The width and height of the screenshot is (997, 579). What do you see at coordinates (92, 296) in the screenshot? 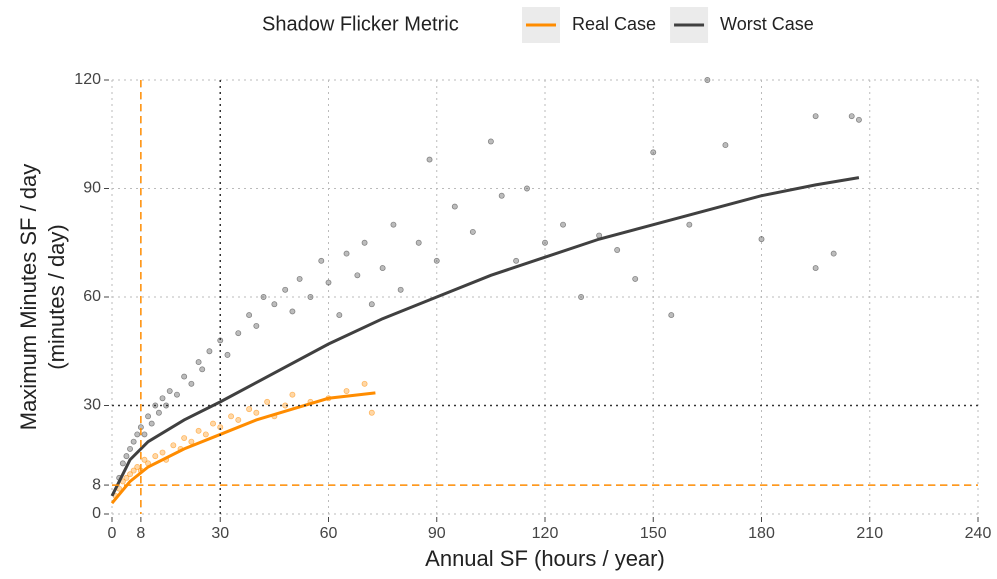
I see `y-tick-label: 60` at bounding box center [92, 296].